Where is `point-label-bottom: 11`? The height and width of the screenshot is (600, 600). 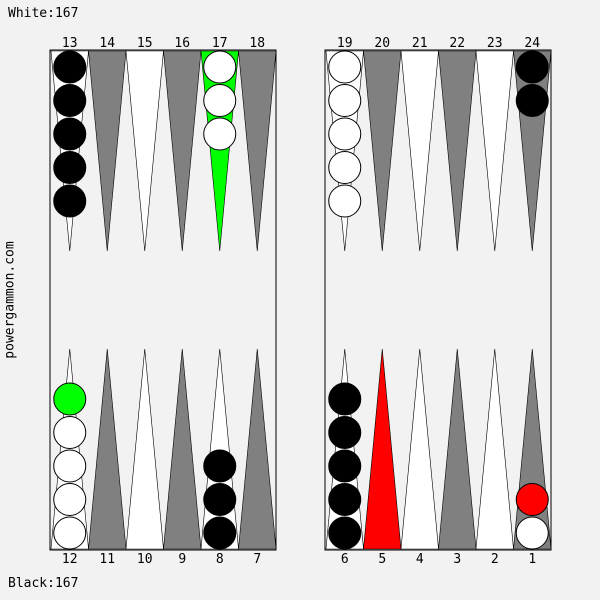
point-label-bottom: 11 is located at coordinates (107, 559).